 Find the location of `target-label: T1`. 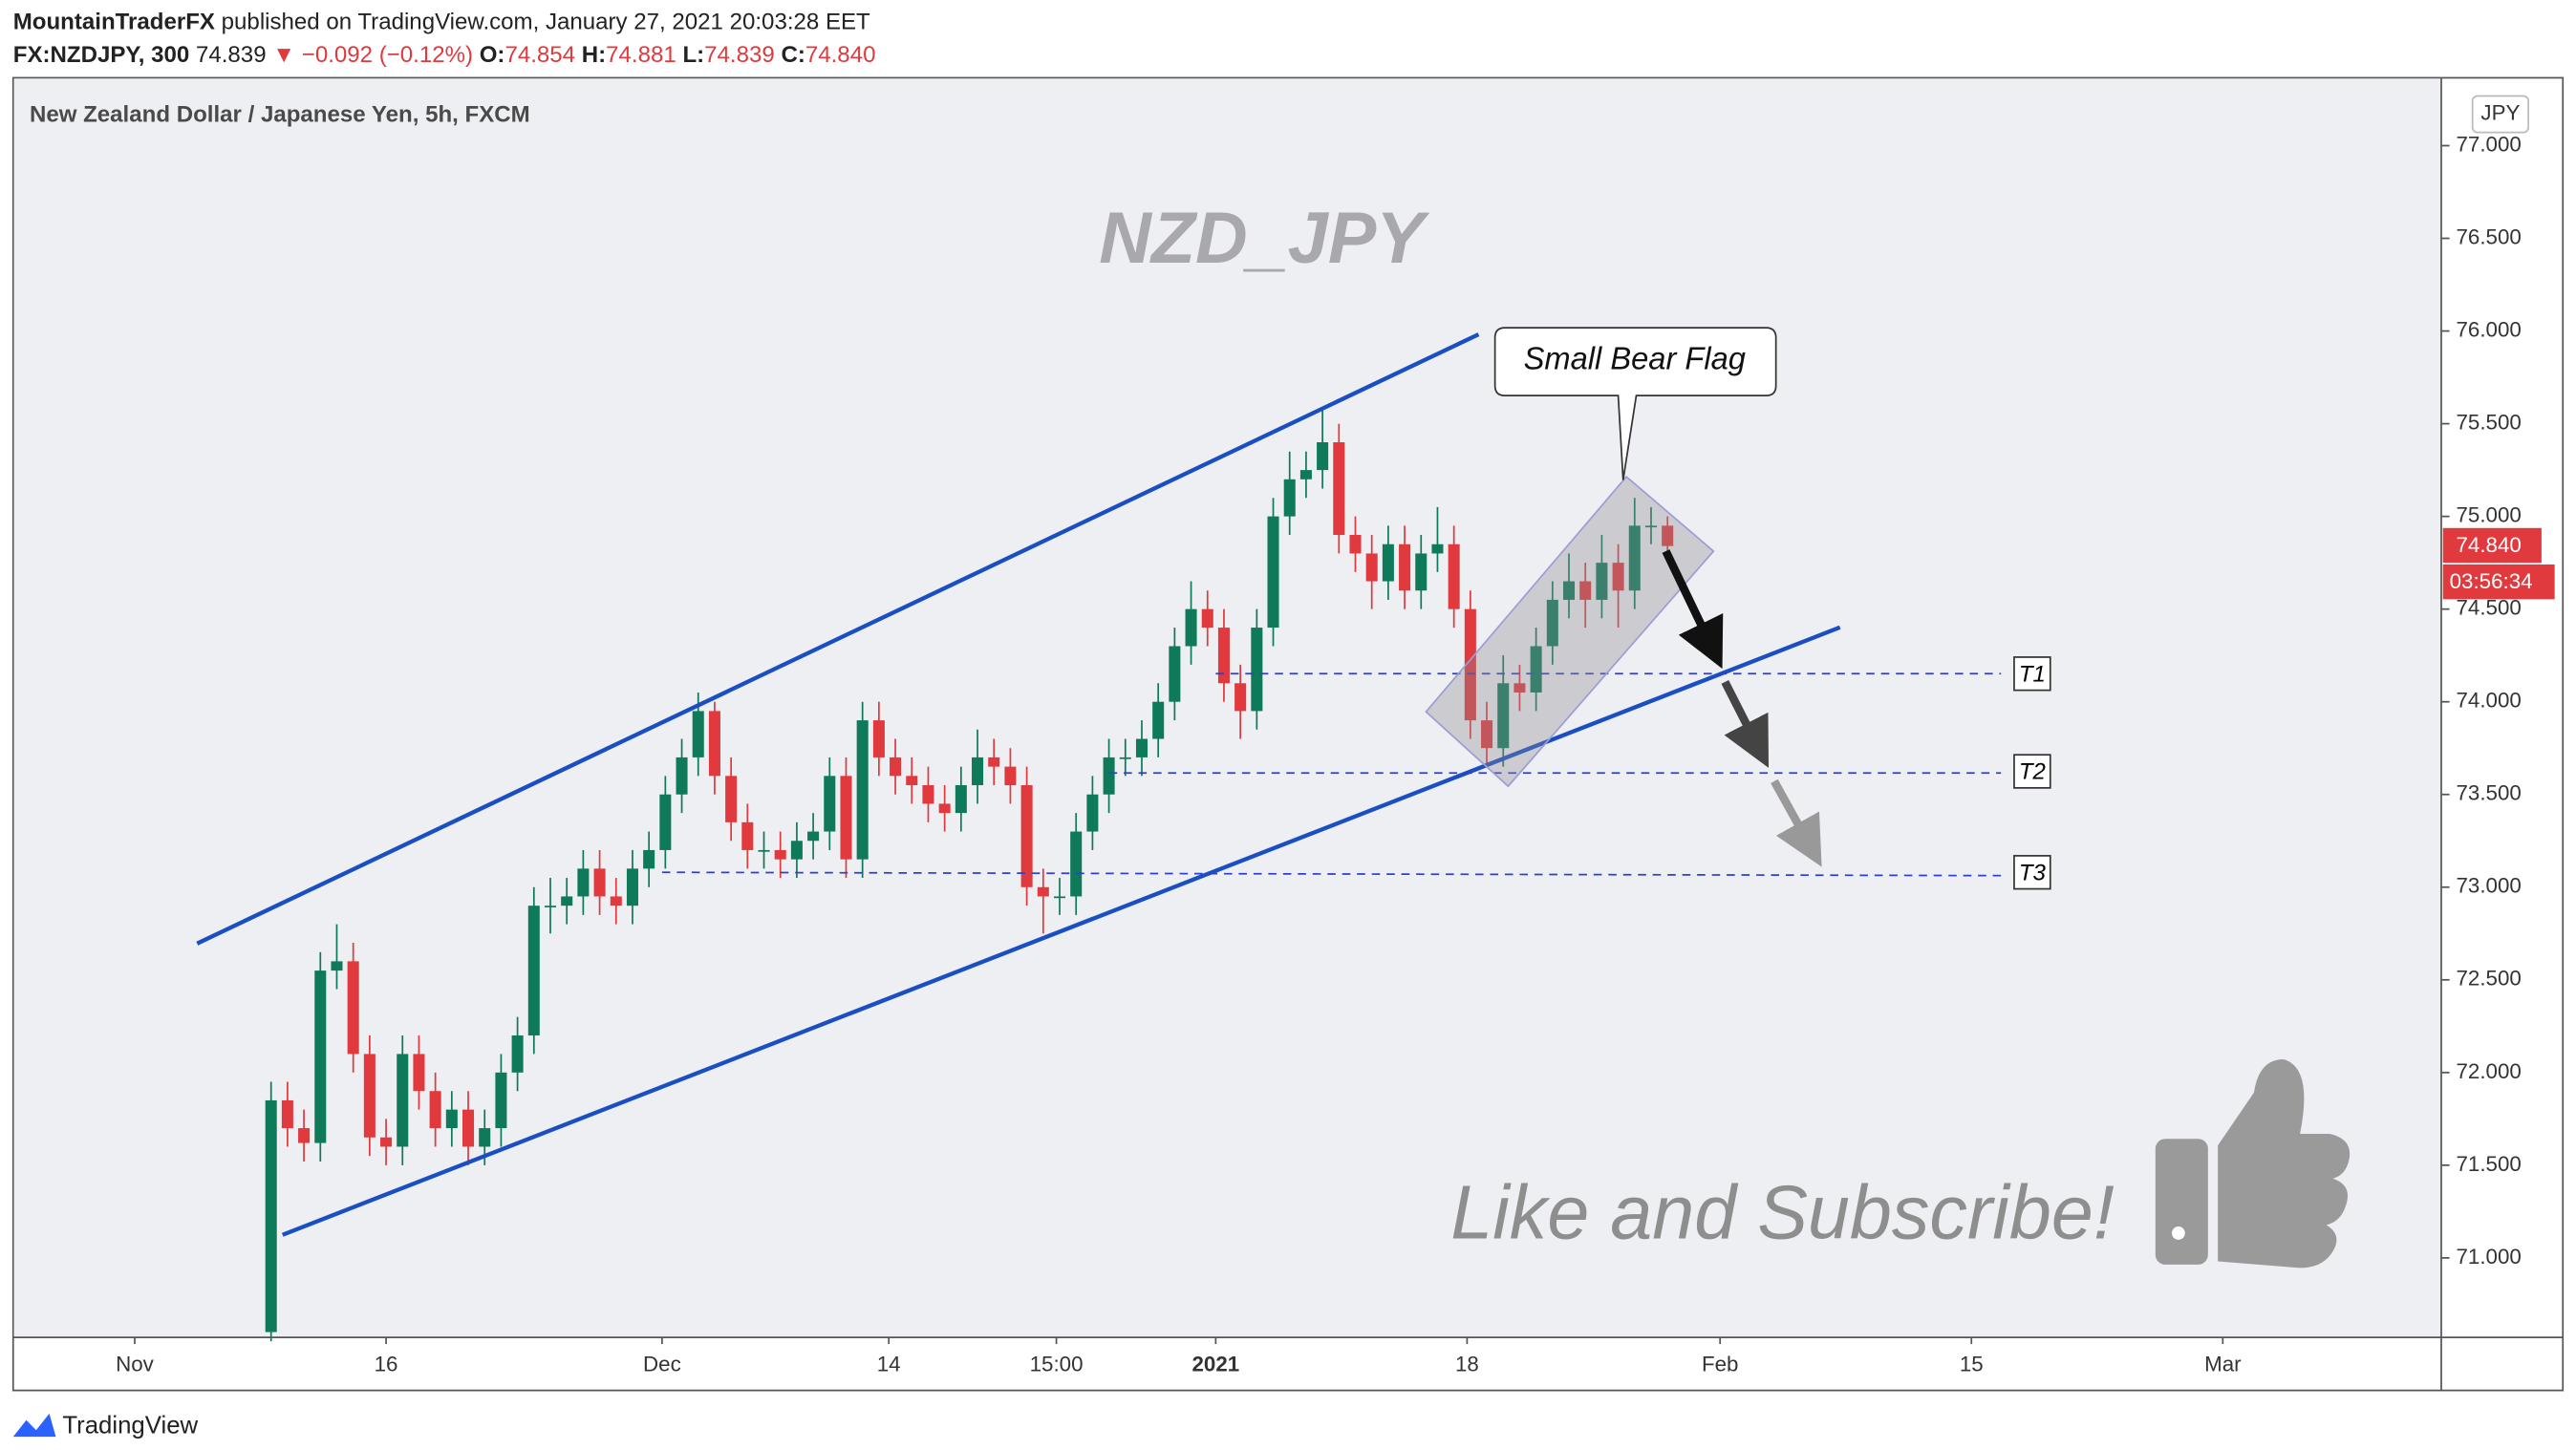

target-label: T1 is located at coordinates (2032, 674).